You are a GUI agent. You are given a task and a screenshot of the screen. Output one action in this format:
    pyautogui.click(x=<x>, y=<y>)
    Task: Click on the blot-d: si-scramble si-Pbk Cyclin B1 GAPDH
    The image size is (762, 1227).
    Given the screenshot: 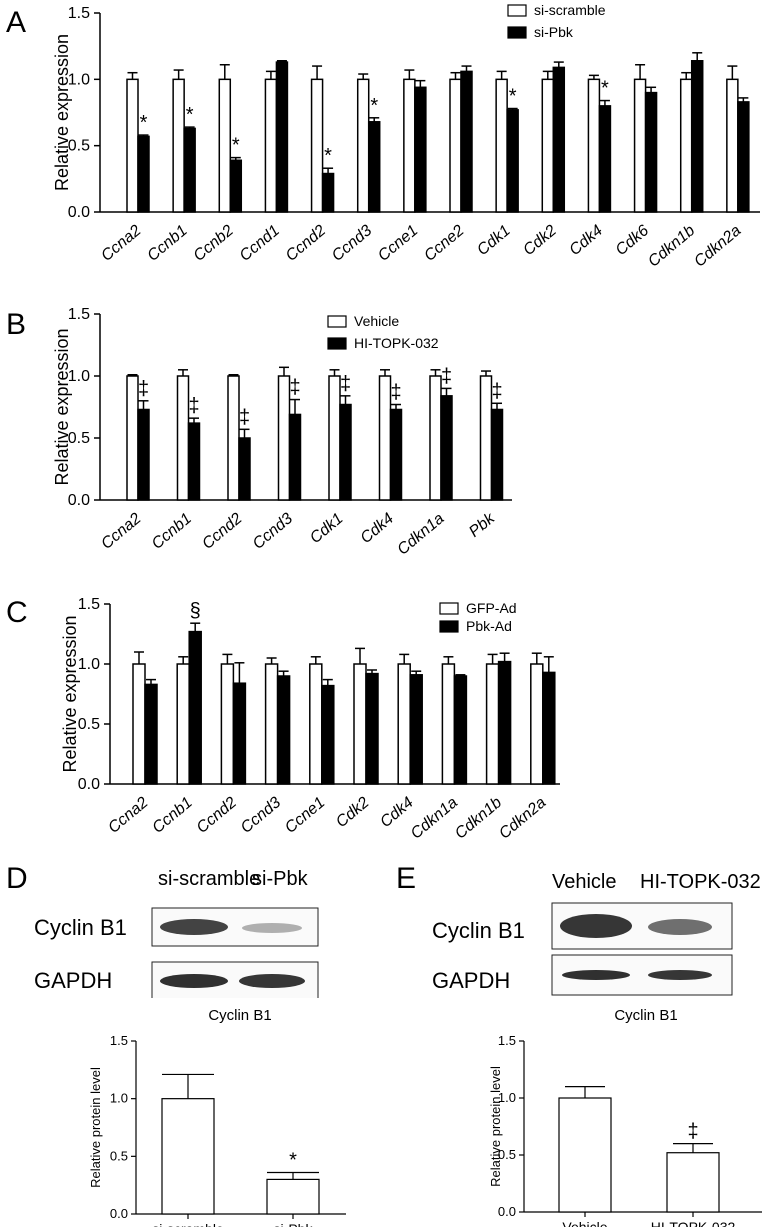 What is the action you would take?
    pyautogui.click(x=195, y=929)
    